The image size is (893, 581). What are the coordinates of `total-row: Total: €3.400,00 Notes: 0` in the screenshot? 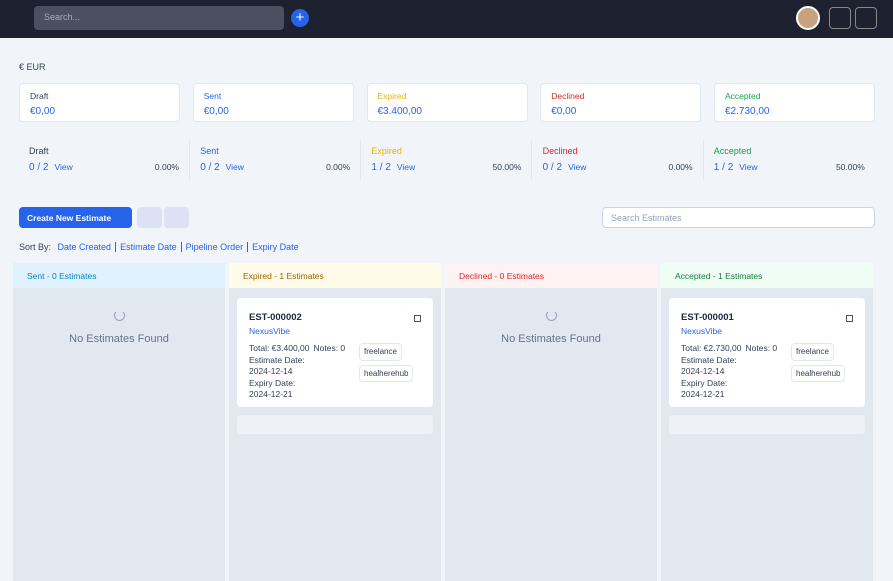 It's located at (304, 349).